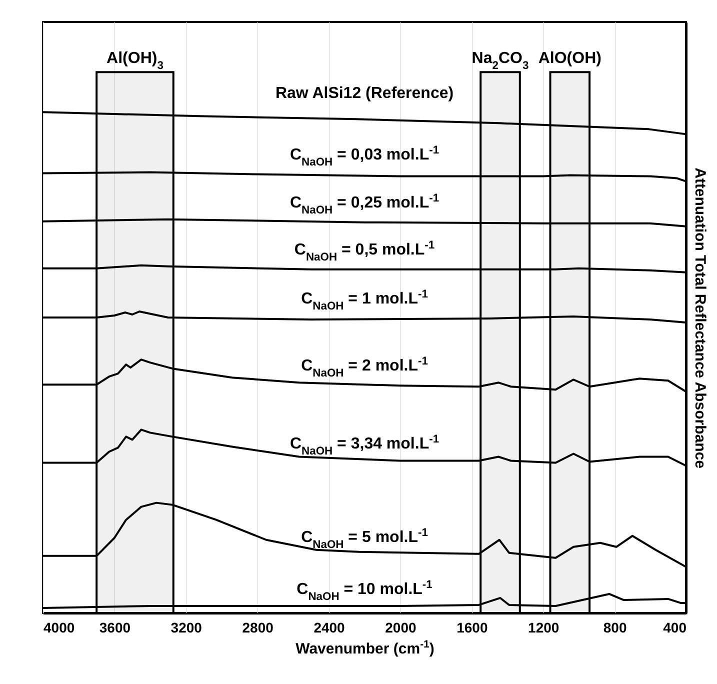 This screenshot has width=717, height=684. Describe the element at coordinates (364, 93) in the screenshot. I see `series-label: Raw AlSi12 (Reference)` at that location.